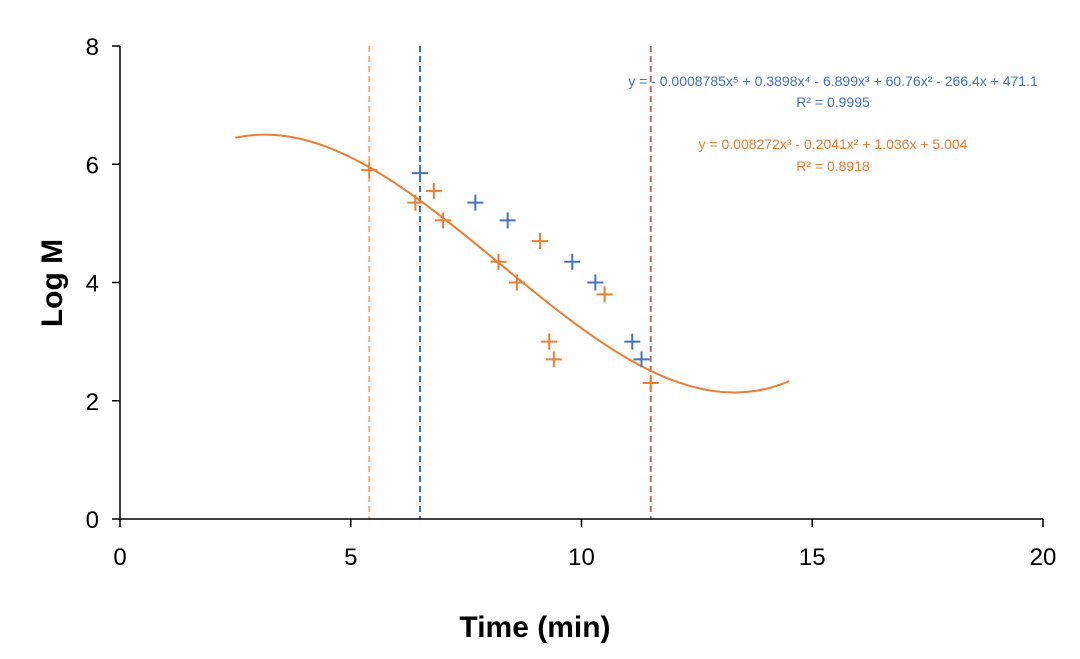 The image size is (1080, 659). What do you see at coordinates (92, 284) in the screenshot?
I see `y-tick-label: 4` at bounding box center [92, 284].